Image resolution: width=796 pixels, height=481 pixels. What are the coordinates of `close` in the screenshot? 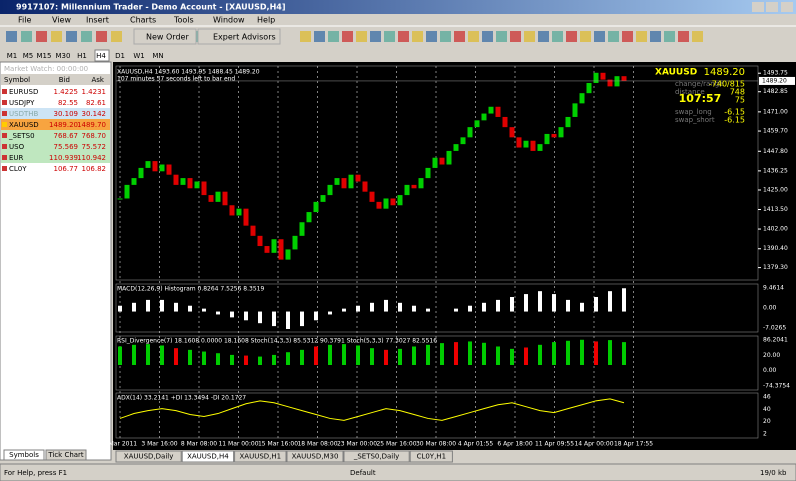 It's located at (787, 7).